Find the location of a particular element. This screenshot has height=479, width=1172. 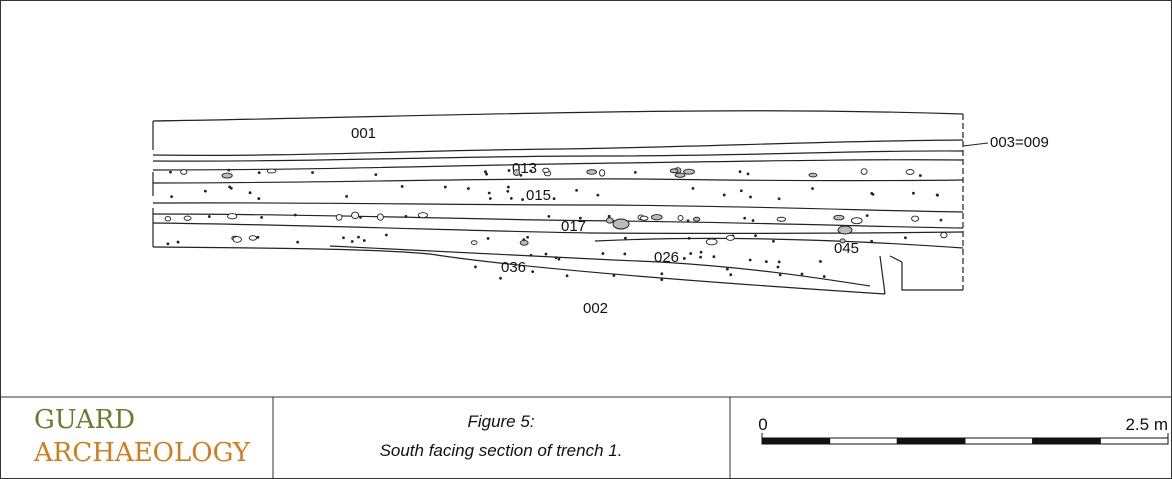

layer-label: 017 is located at coordinates (573, 226).